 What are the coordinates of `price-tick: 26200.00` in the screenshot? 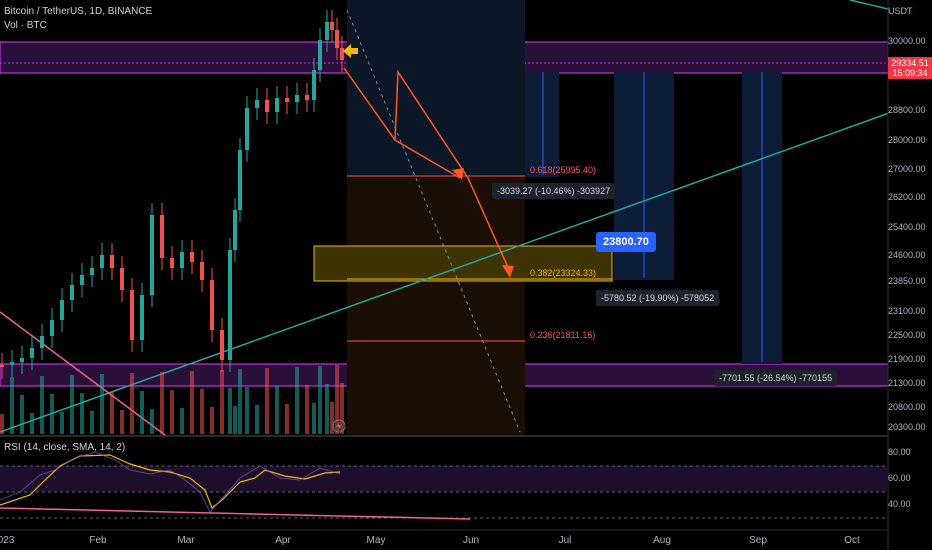 It's located at (907, 197).